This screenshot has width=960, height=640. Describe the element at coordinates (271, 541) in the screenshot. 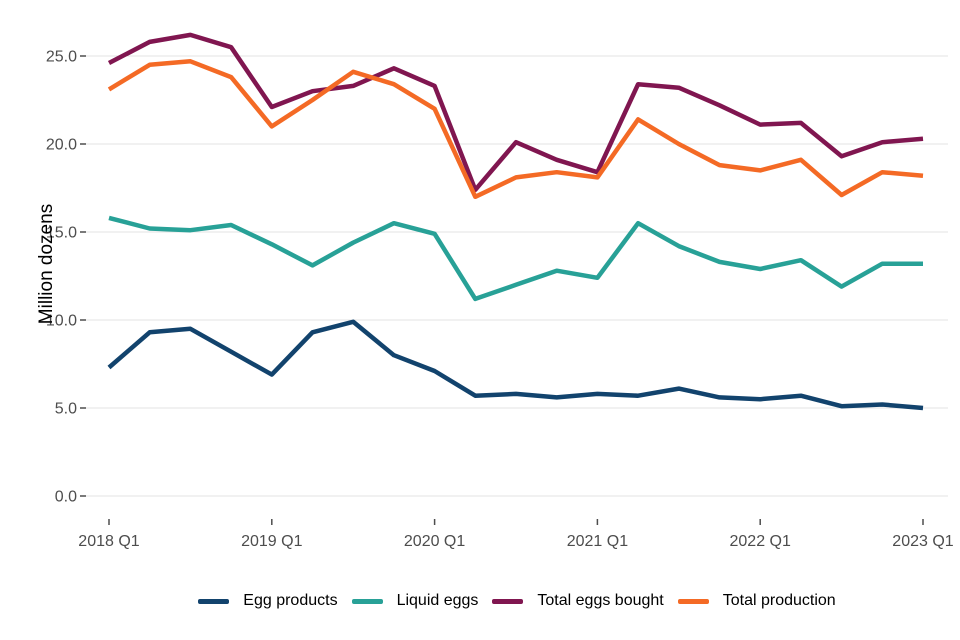

I see `x-tick-label: 2019 Q1` at that location.